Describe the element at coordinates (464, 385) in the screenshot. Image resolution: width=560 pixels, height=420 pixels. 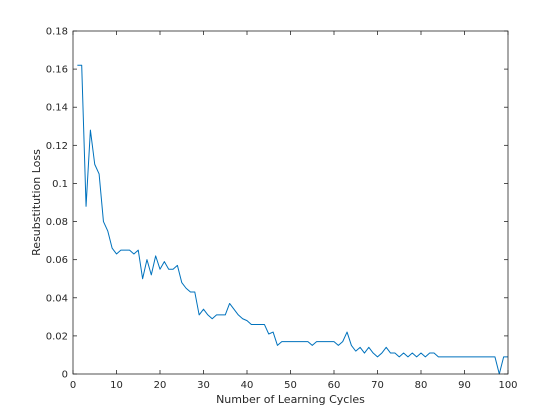
I see `x-tick-label: 90` at that location.